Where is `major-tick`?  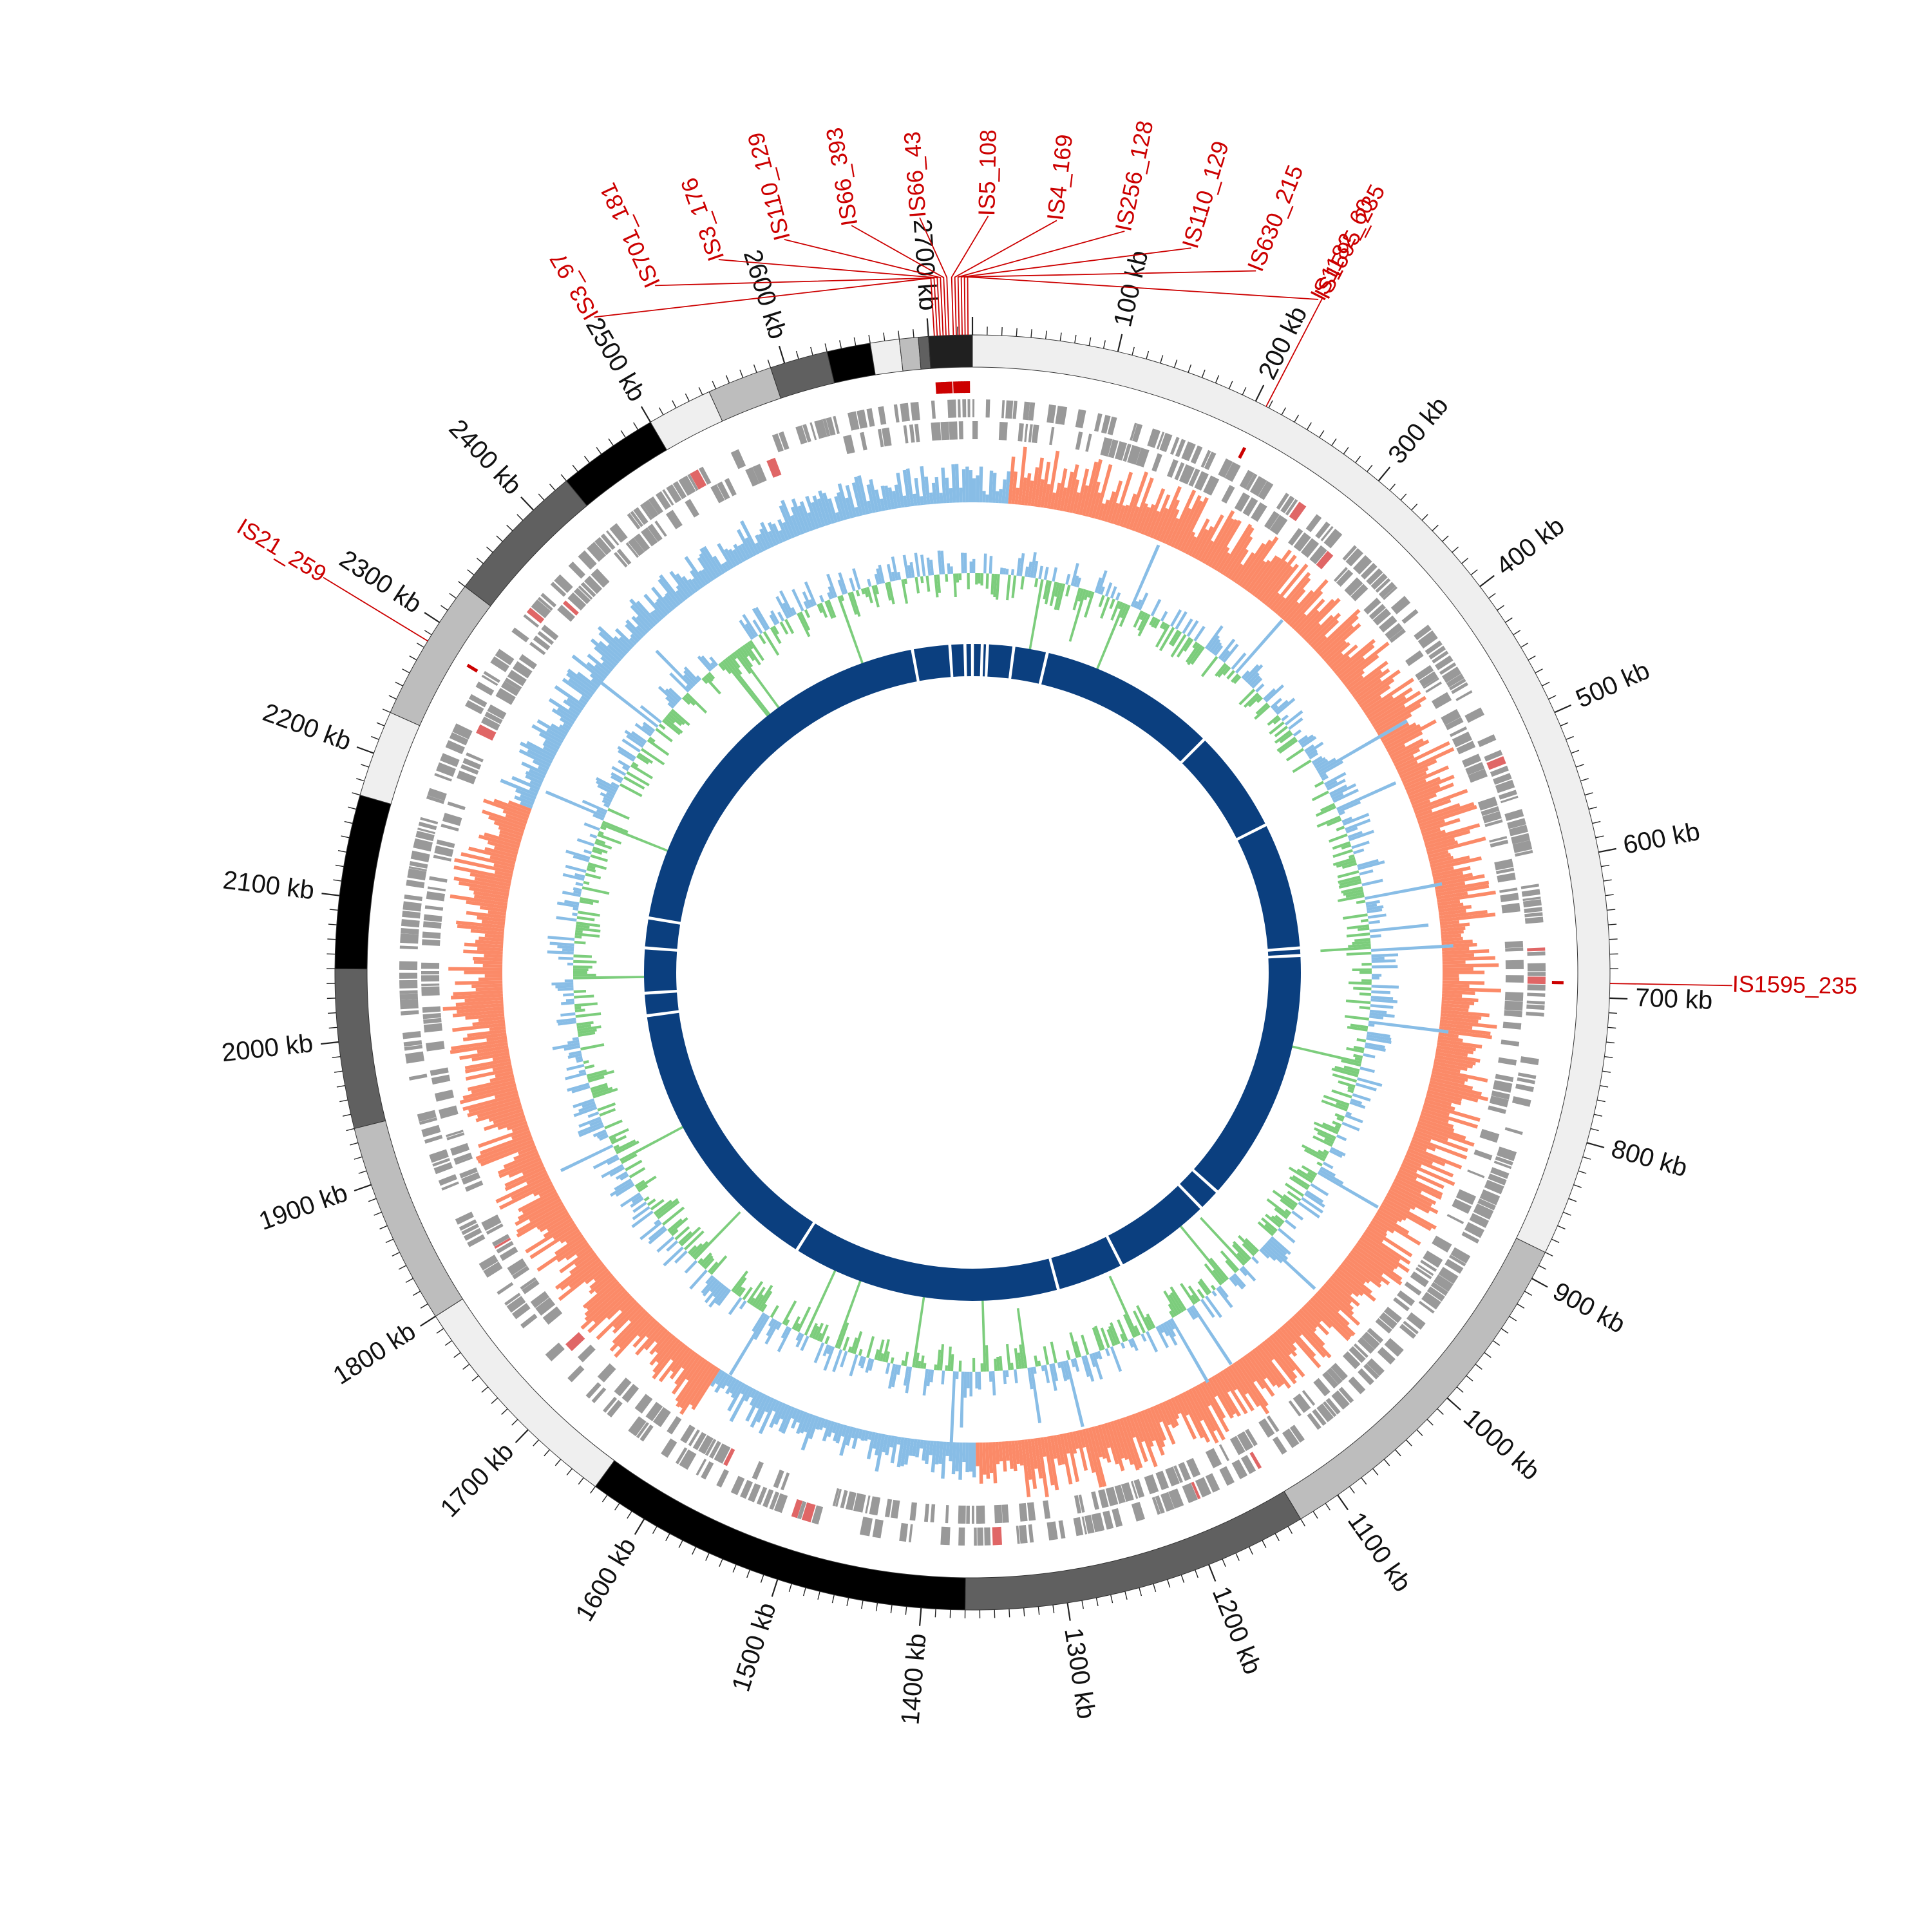
major-tick is located at coordinates (1384, 474).